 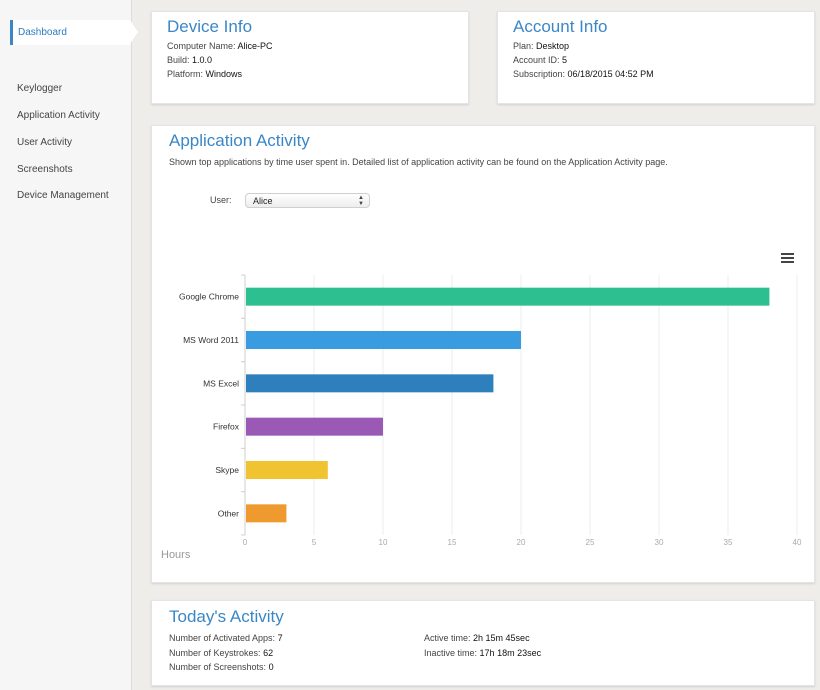 What do you see at coordinates (226, 616) in the screenshot?
I see `todays-activity-title: Today's Activity` at bounding box center [226, 616].